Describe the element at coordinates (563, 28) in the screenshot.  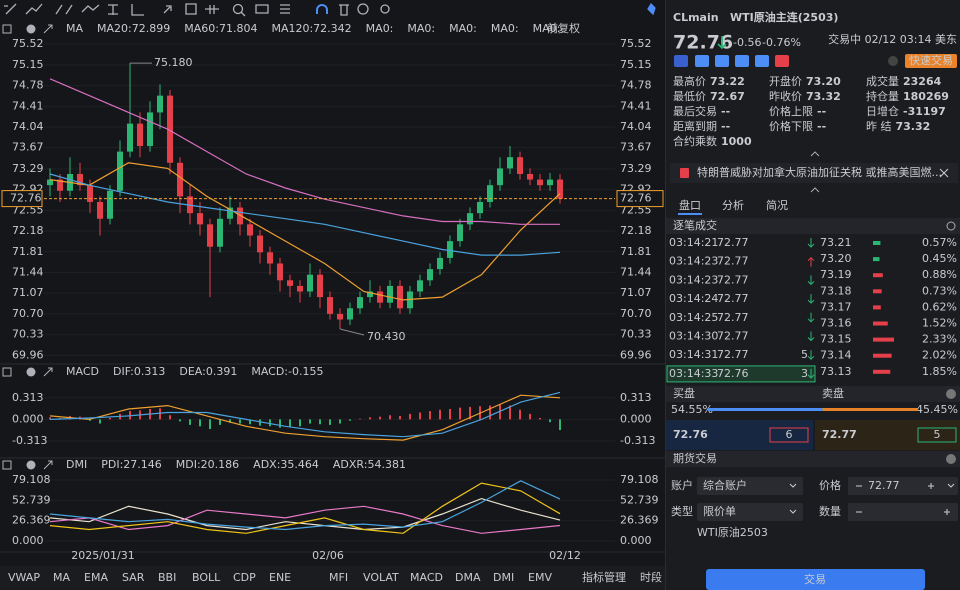
I see `adjustment: 前复权` at that location.